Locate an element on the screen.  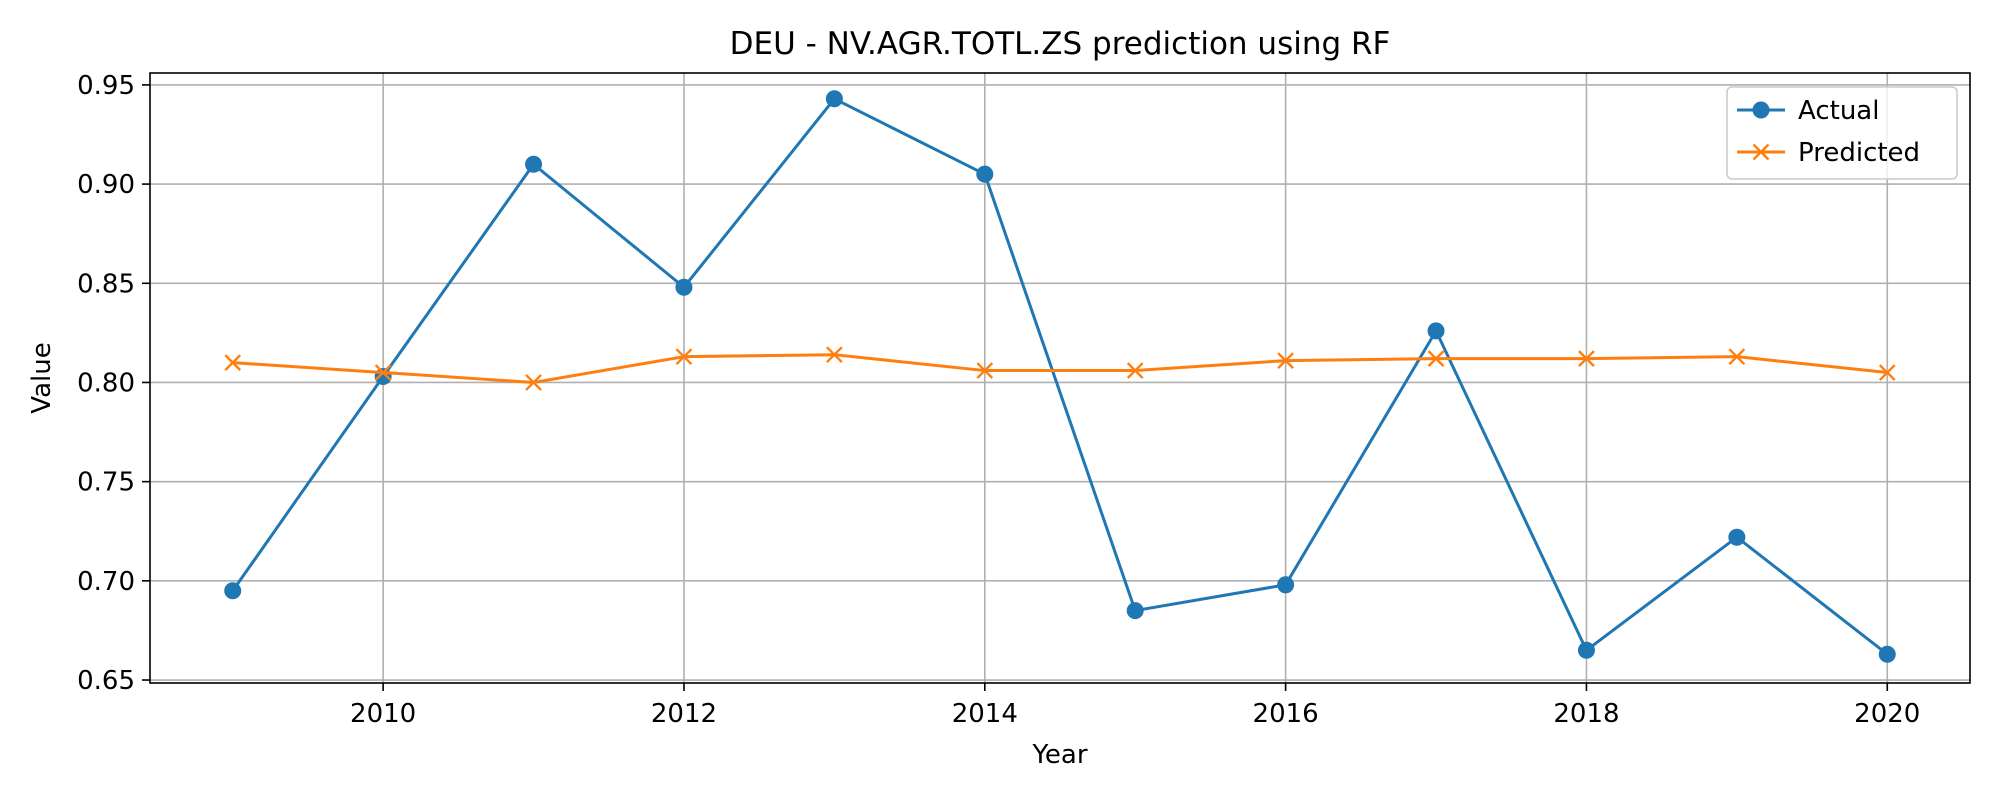
x-tick-label: 2010 is located at coordinates (383, 714).